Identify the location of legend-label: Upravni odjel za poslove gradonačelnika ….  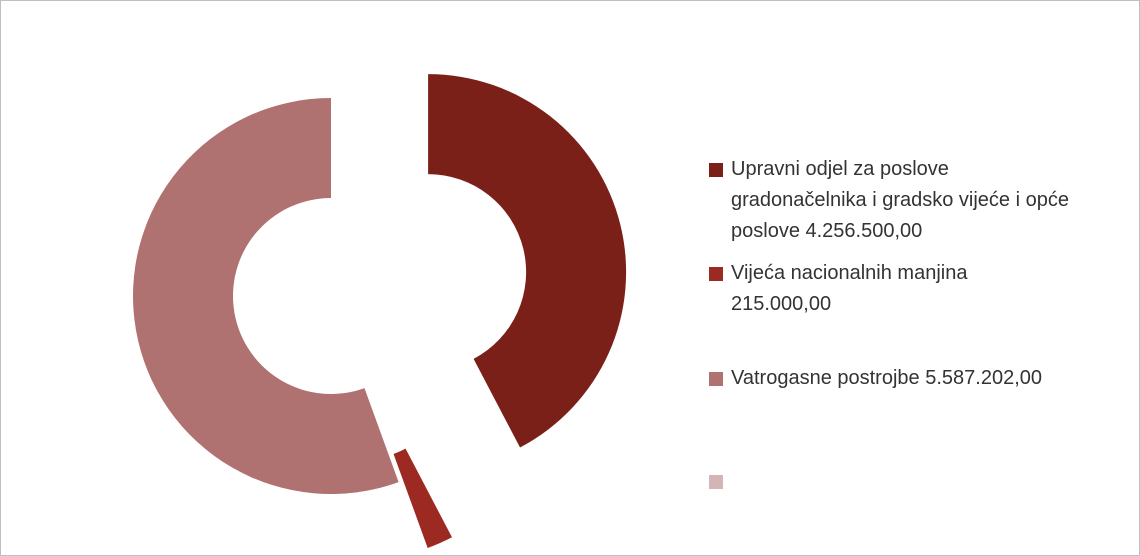
(900, 200).